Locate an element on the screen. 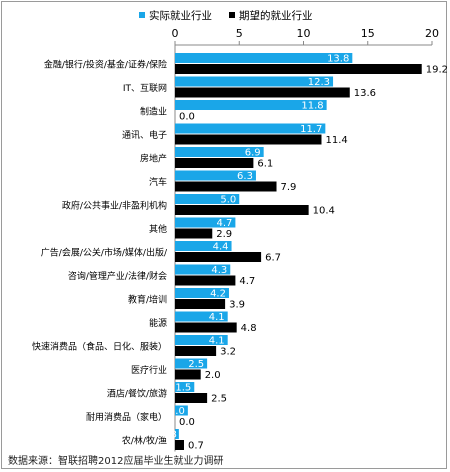 The image size is (450, 472). category-label: 广告/会展/公关/市场/媒体/出版/ is located at coordinates (104, 252).